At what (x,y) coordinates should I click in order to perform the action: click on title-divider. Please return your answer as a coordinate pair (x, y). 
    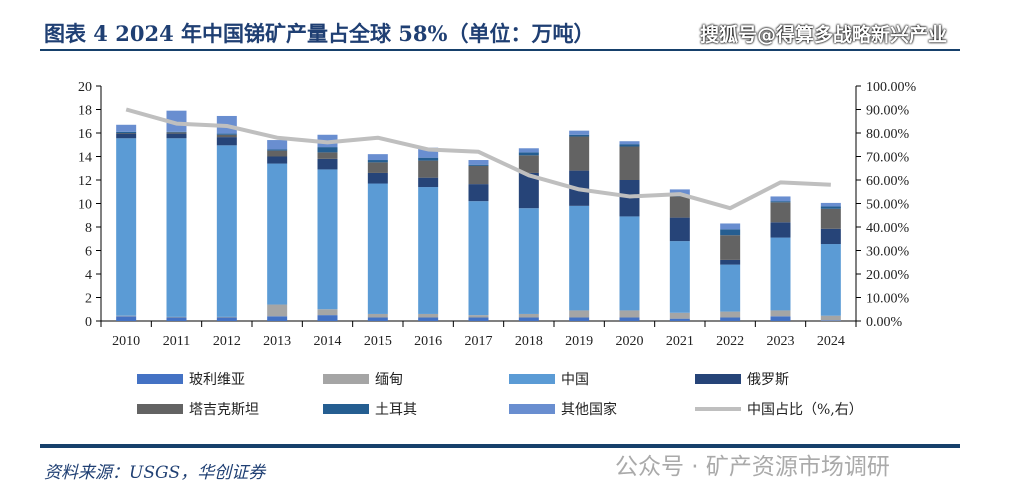
    Looking at the image, I should click on (500, 50).